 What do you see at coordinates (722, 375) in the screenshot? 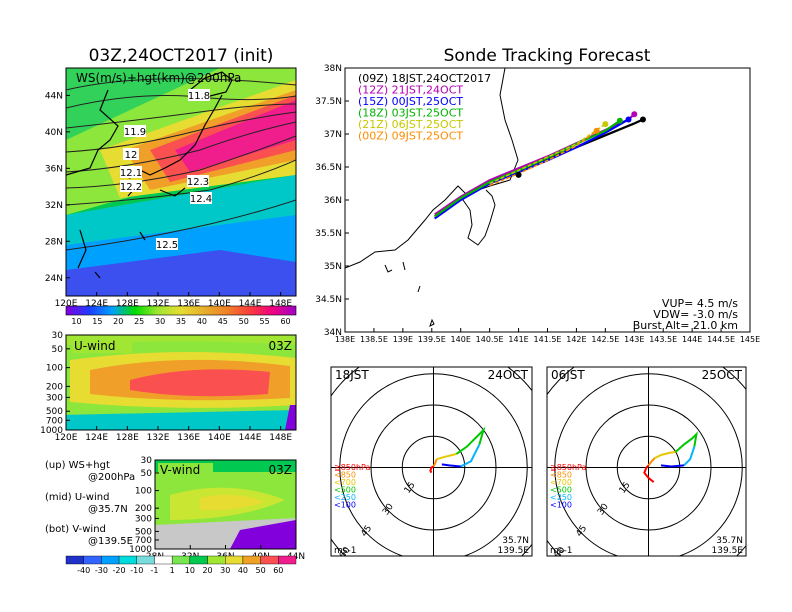
I see `hodo-right-label: 25OCT` at bounding box center [722, 375].